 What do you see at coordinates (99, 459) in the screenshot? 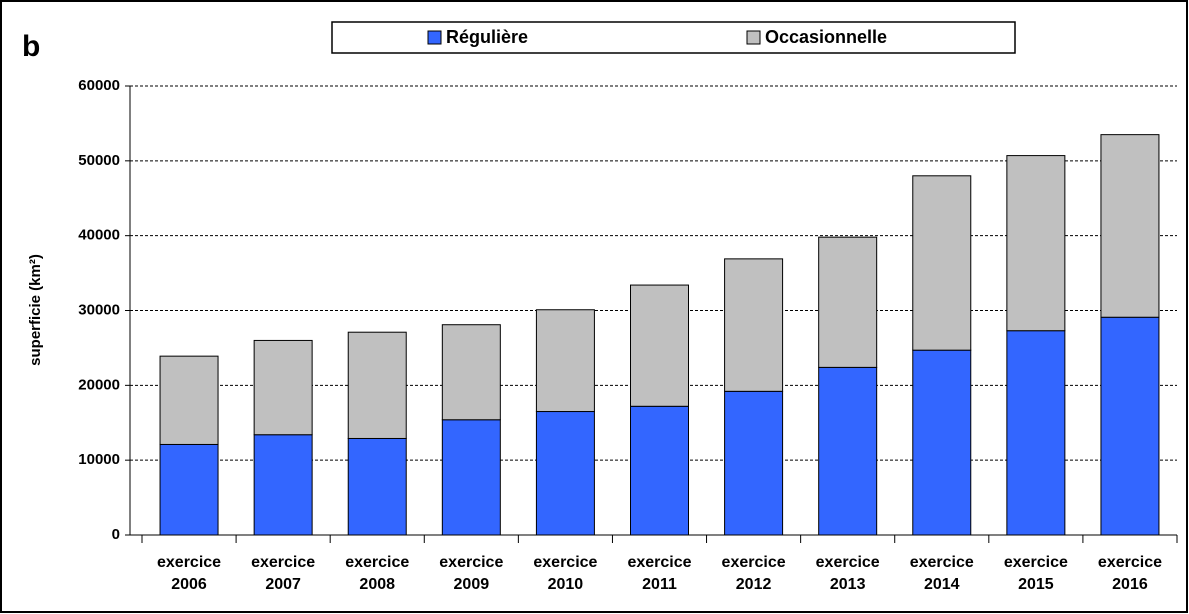
I see `y-tick-label: 10000` at bounding box center [99, 459].